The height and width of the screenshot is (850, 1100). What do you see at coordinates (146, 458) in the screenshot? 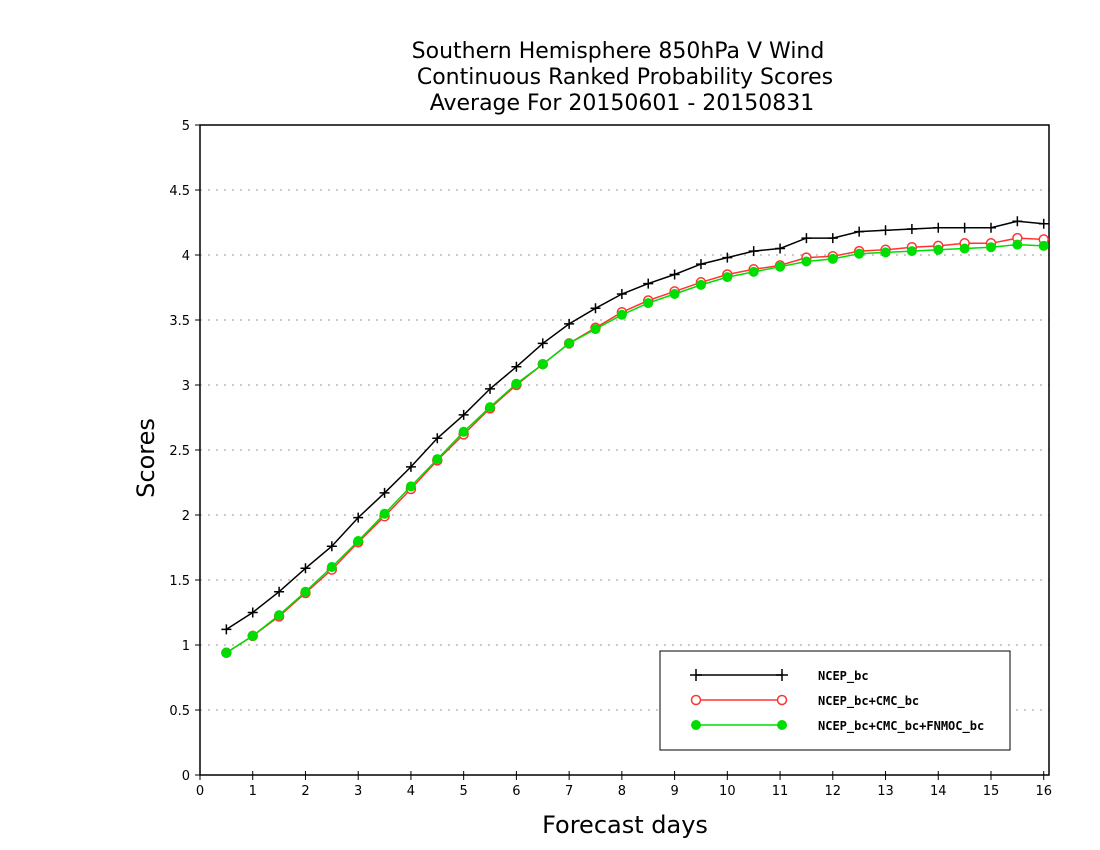
I see `y-axis-label: Scores` at bounding box center [146, 458].